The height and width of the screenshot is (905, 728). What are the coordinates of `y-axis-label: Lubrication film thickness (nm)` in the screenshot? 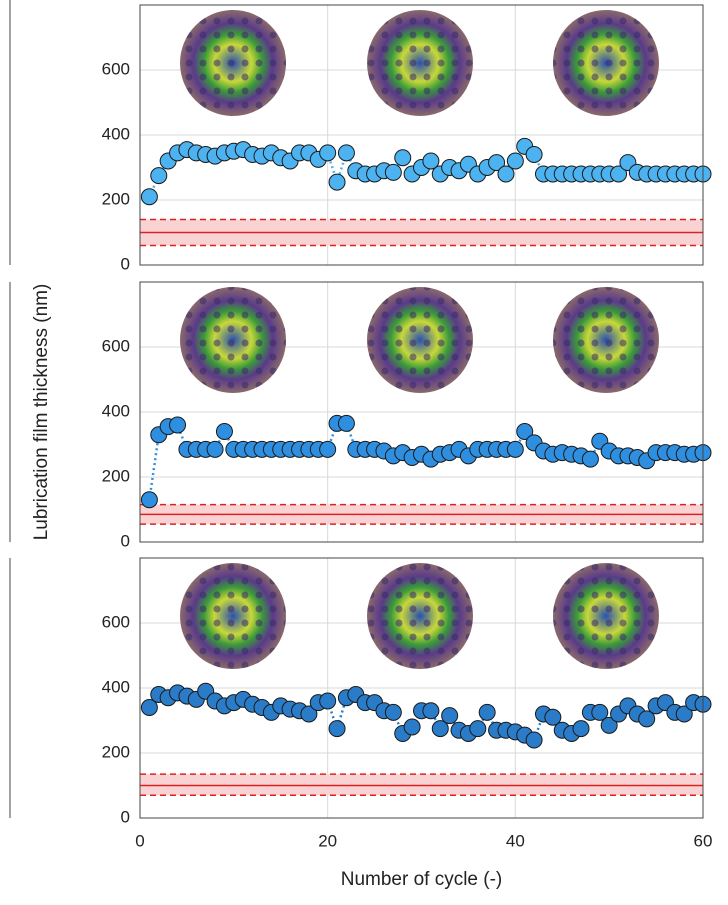 It's located at (41, 412).